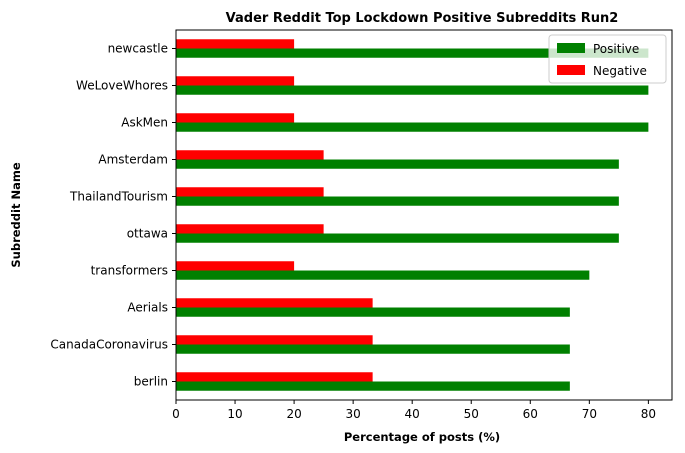 The width and height of the screenshot is (685, 453). What do you see at coordinates (353, 414) in the screenshot?
I see `x-tick-label-3: 30` at bounding box center [353, 414].